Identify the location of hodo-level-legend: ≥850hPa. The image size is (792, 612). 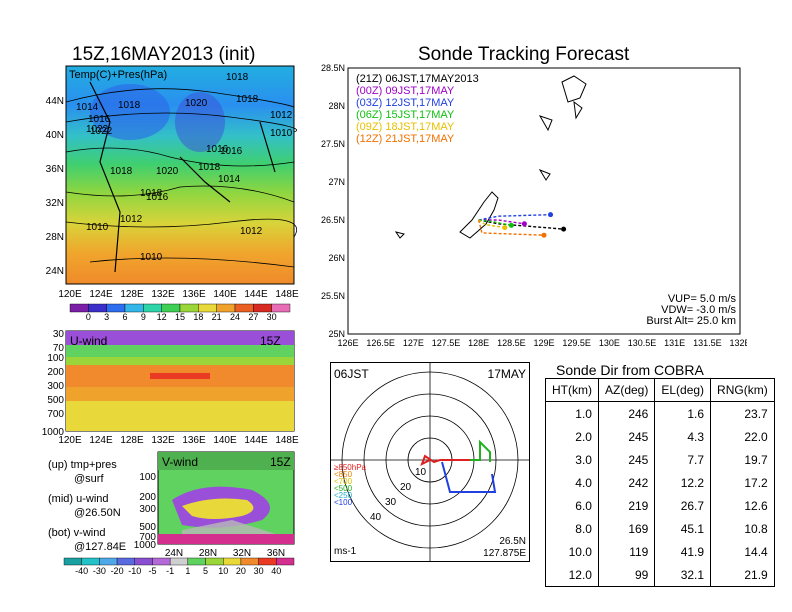
(350, 467).